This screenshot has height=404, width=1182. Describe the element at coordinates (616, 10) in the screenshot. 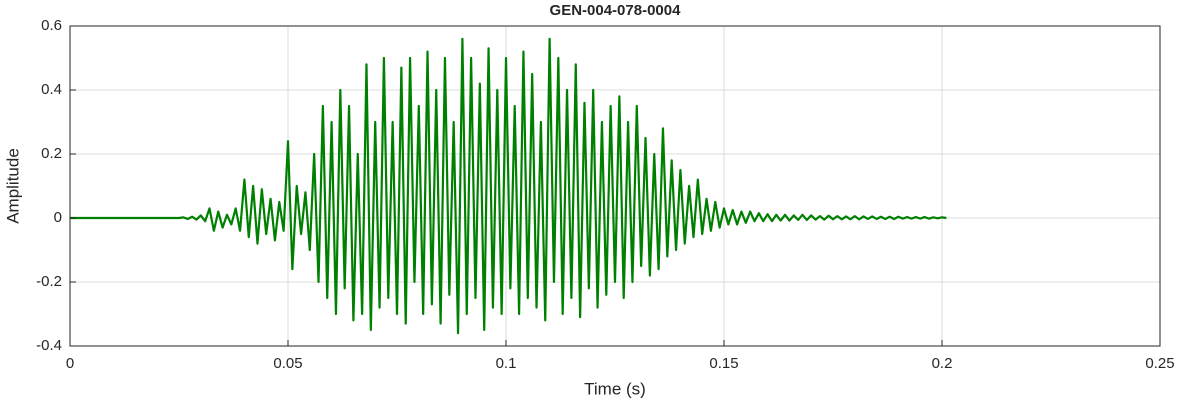

I see `chart-title: GEN-004-078-0004` at that location.